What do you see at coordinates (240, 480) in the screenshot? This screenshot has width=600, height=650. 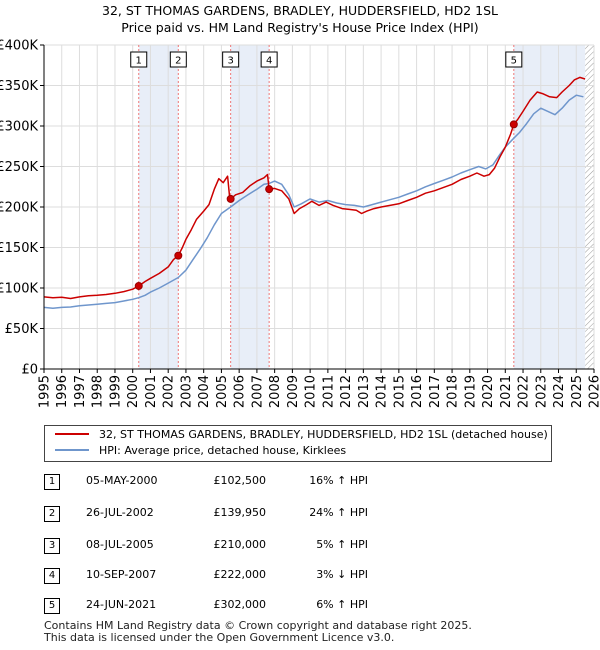 I see `sale-price: £102,500` at bounding box center [240, 480].